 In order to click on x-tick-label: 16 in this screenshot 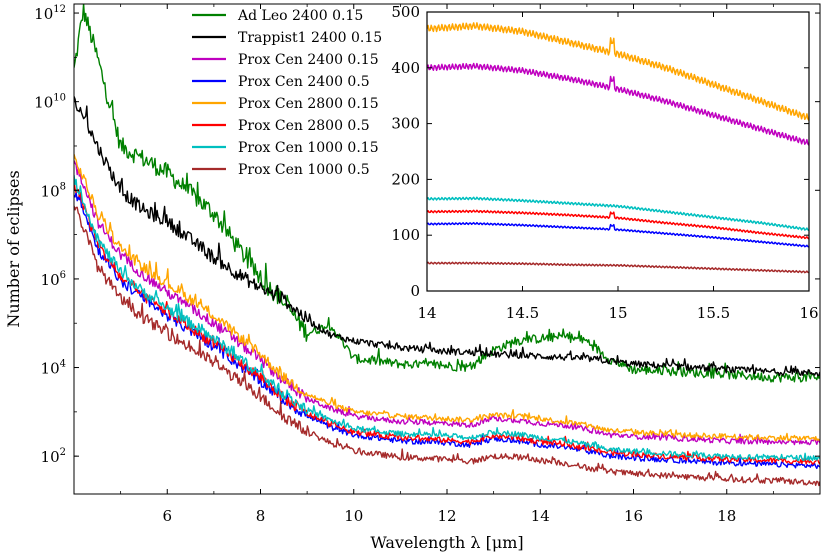, I will do `click(633, 516)`.